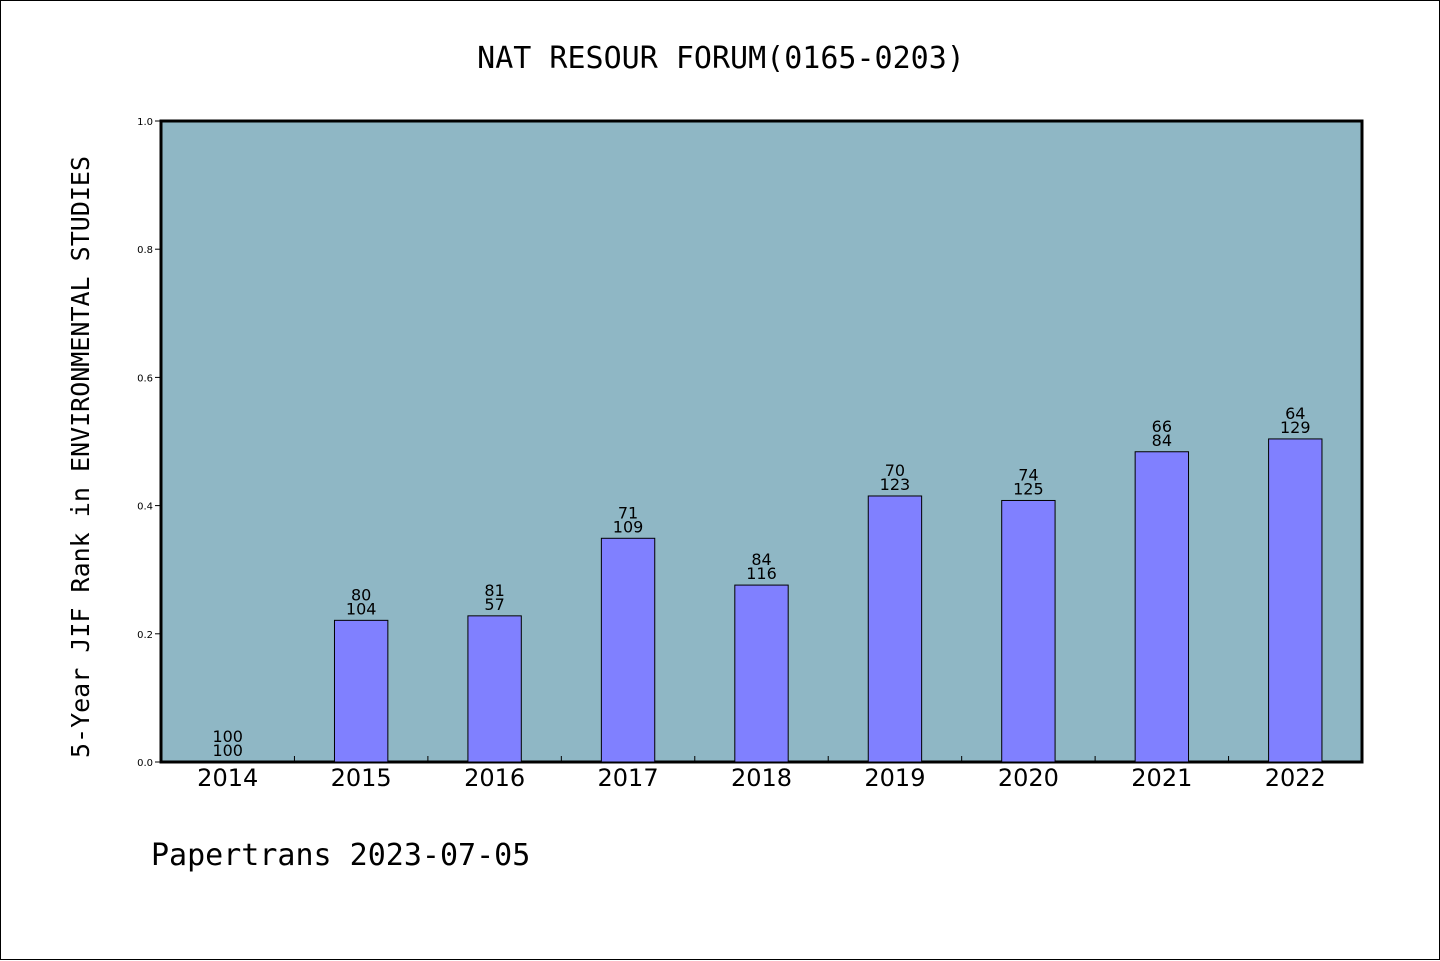 This screenshot has height=961, width=1440. Describe the element at coordinates (145, 635) in the screenshot. I see `y-tick-label: 0.2` at that location.